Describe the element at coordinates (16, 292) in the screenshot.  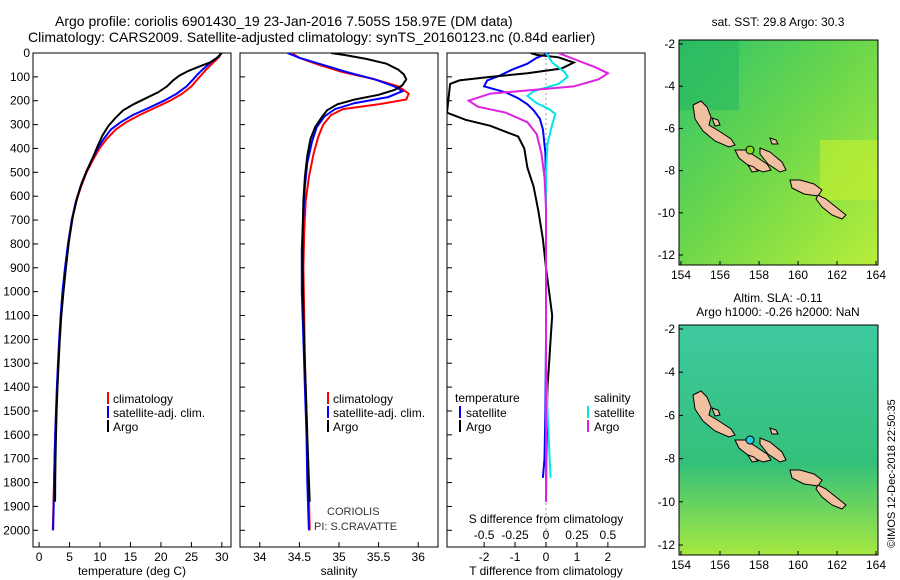
I see `depth-tick-label: 1000` at that location.